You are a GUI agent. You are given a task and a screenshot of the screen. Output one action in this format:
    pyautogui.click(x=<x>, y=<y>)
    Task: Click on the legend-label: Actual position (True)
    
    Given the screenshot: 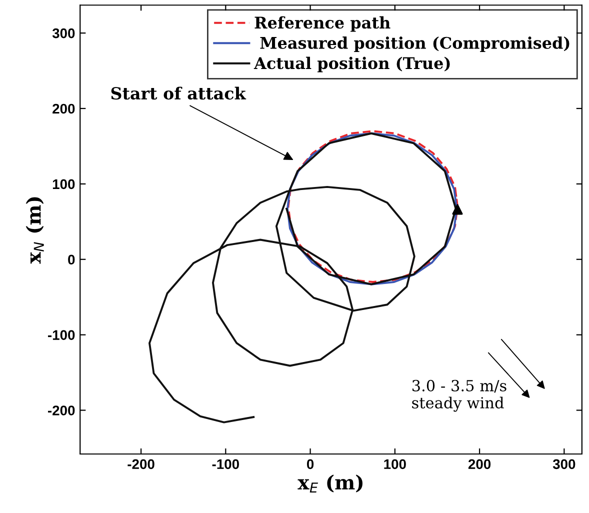 What is the action you would take?
    pyautogui.click(x=352, y=64)
    